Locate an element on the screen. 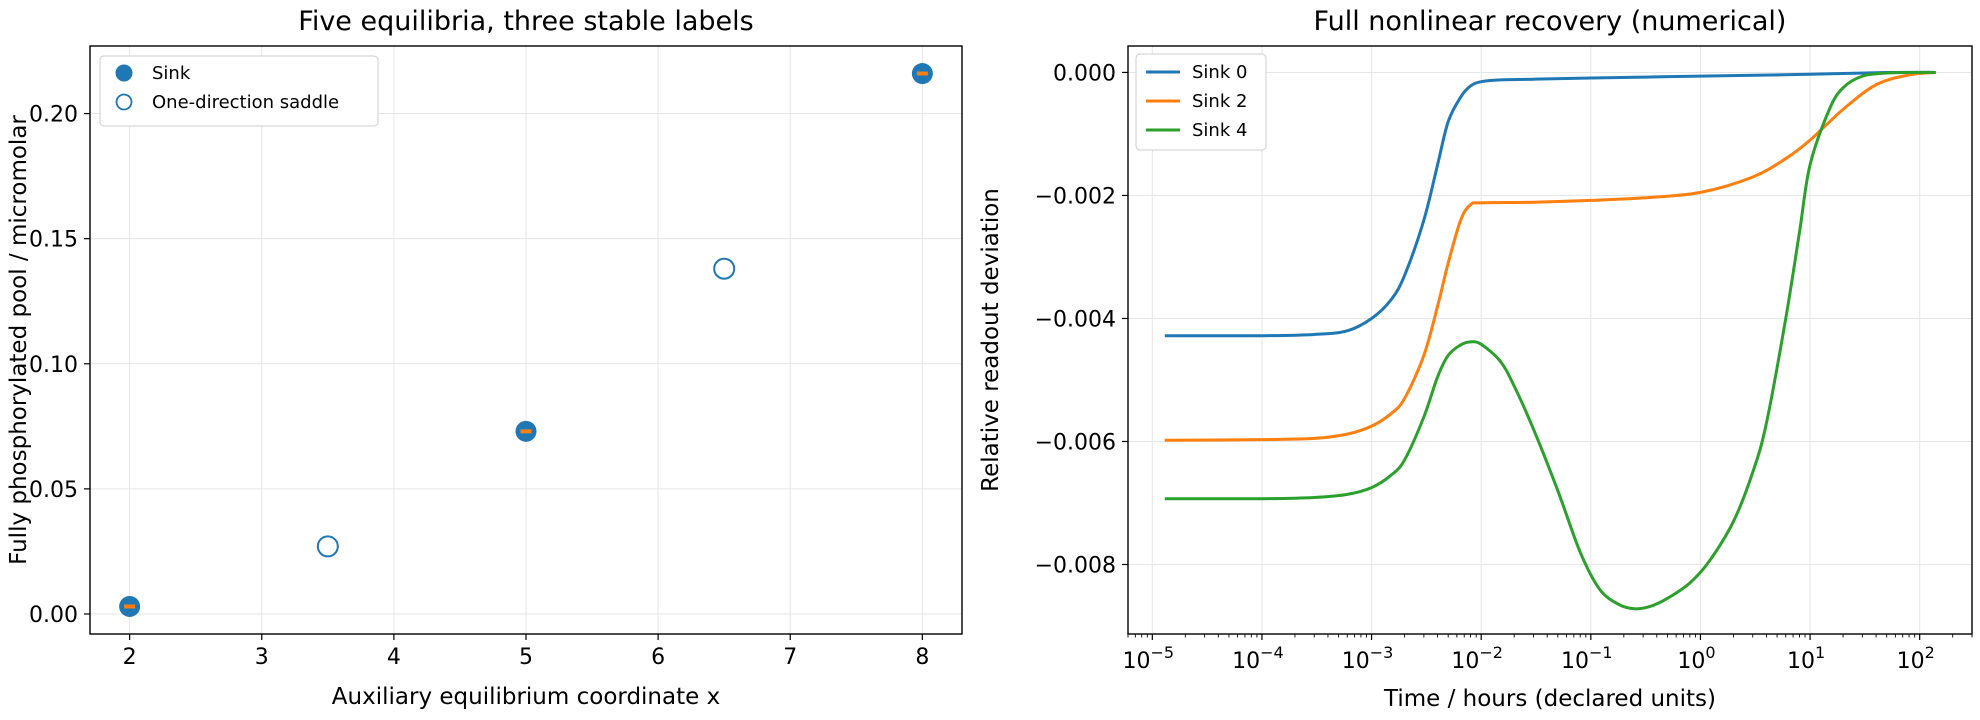  x-tick-exponent: −1 is located at coordinates (1601, 652).